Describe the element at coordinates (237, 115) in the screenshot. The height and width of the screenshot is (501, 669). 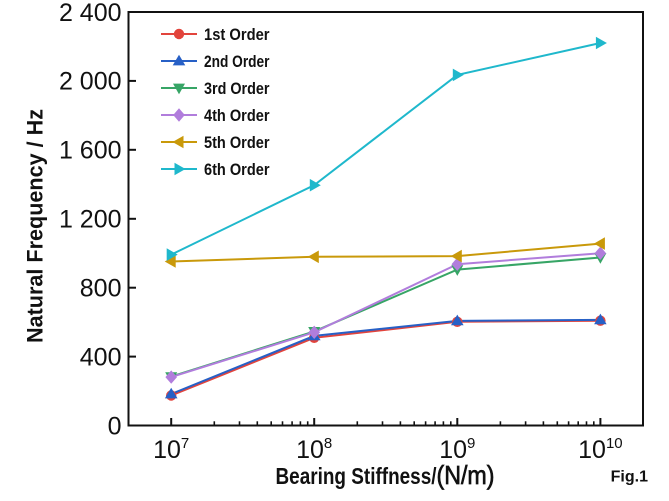
I see `svg-text: 4th Order` at that location.